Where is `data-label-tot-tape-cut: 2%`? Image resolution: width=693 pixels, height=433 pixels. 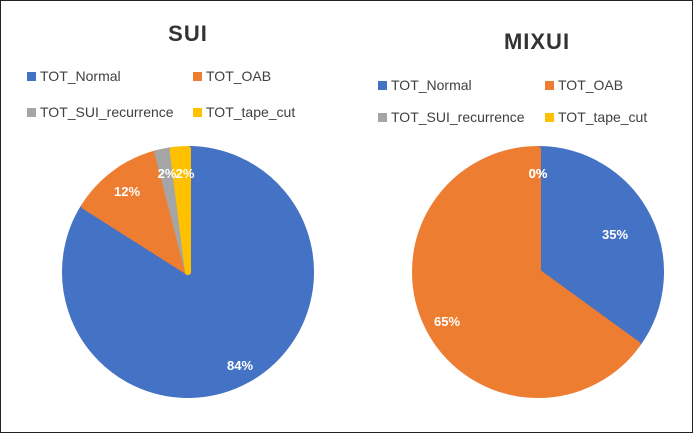
data-label-tot-tape-cut: 2% is located at coordinates (185, 173).